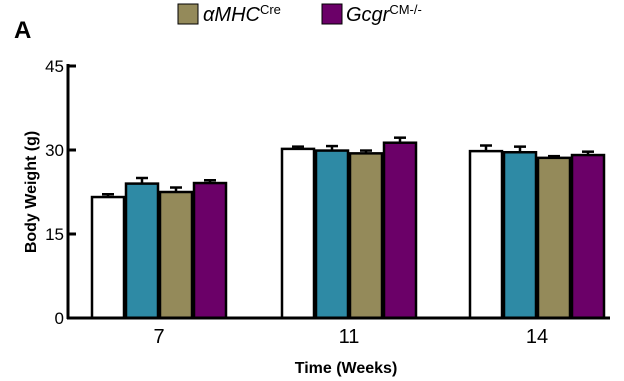  What do you see at coordinates (188, 14) in the screenshot?
I see `legend-swatch-amhc` at bounding box center [188, 14].